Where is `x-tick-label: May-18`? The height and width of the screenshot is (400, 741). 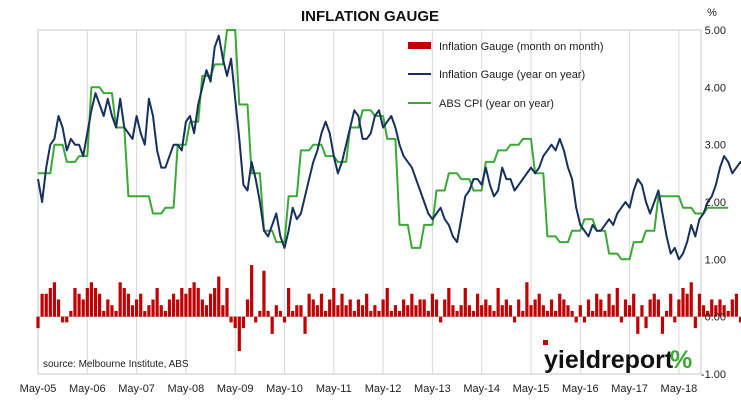
x-tick-label: May-18 is located at coordinates (679, 389).